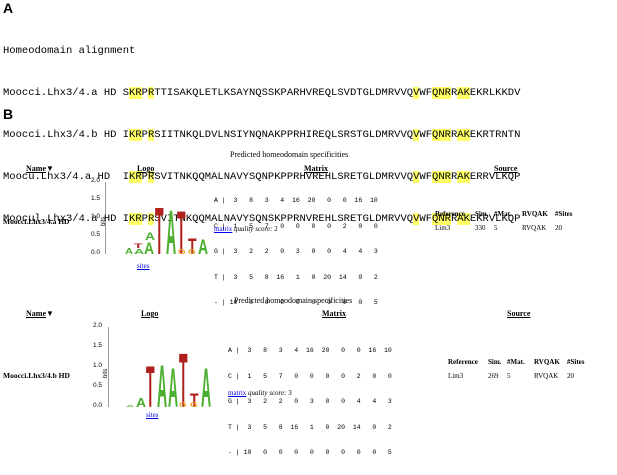 This screenshot has width=617, height=475. What do you see at coordinates (460, 93) in the screenshot?
I see `residue: A` at bounding box center [460, 93].